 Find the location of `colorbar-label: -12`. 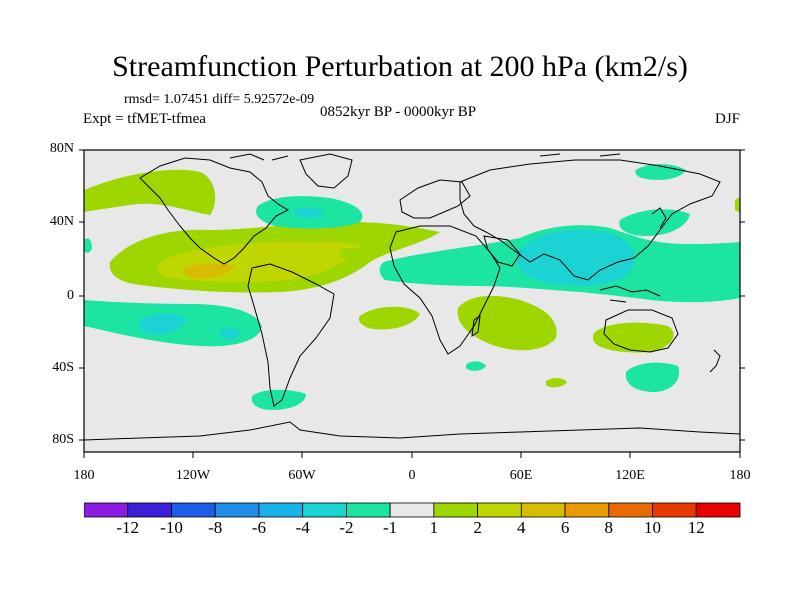

colorbar-label: -12 is located at coordinates (128, 527).